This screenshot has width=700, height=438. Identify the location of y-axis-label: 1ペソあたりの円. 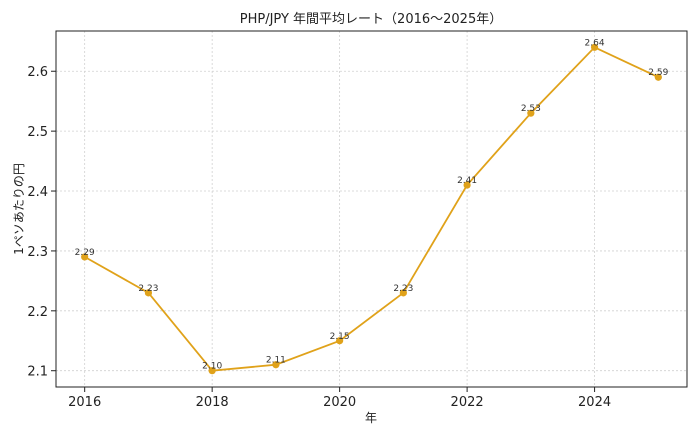
(19, 209).